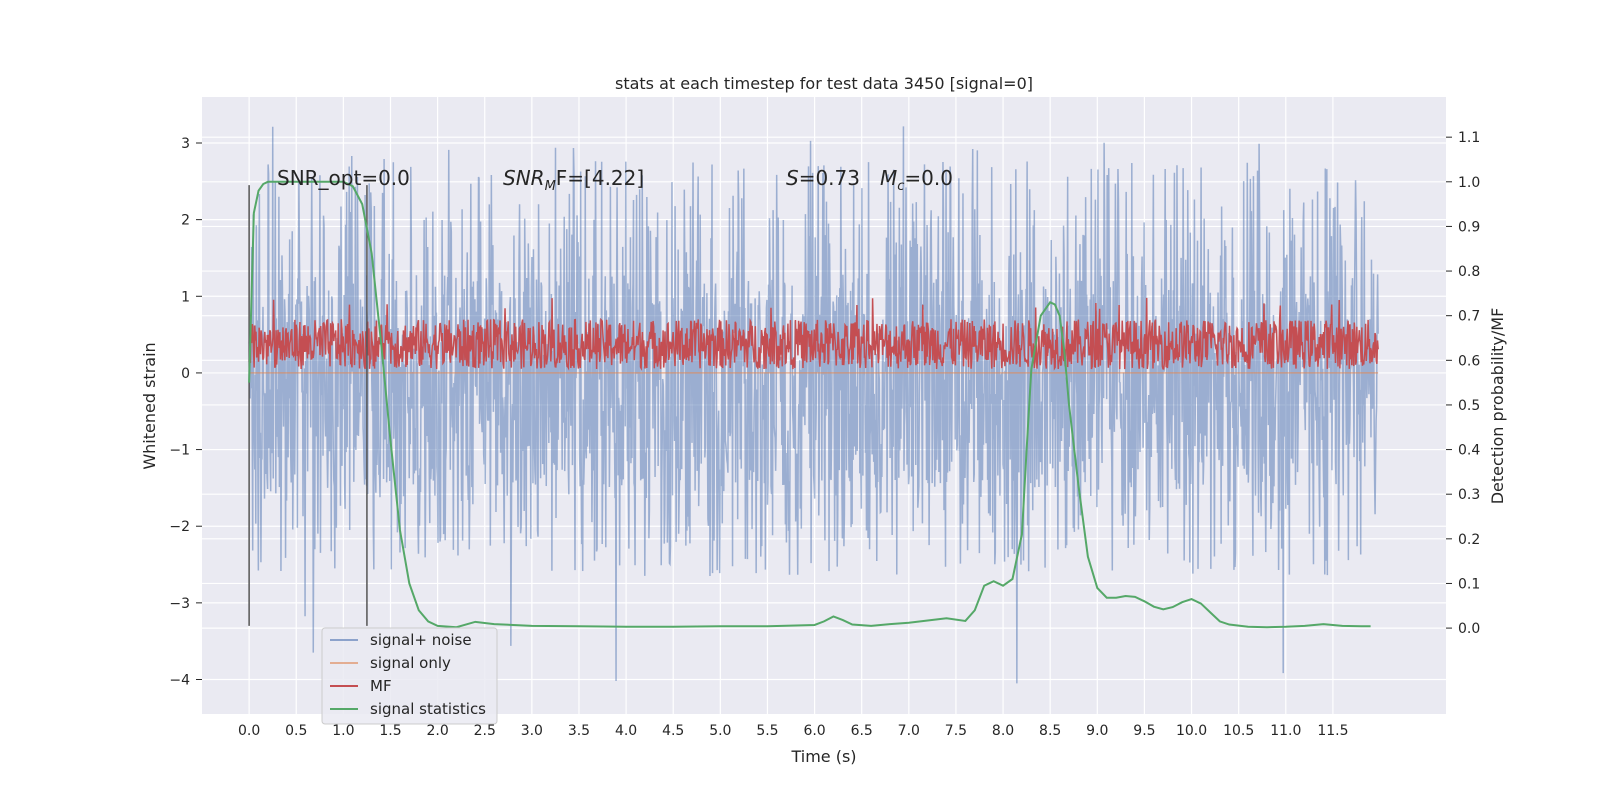  Describe the element at coordinates (421, 640) in the screenshot. I see `legend-label-signal-noise: signal+ noise` at that location.